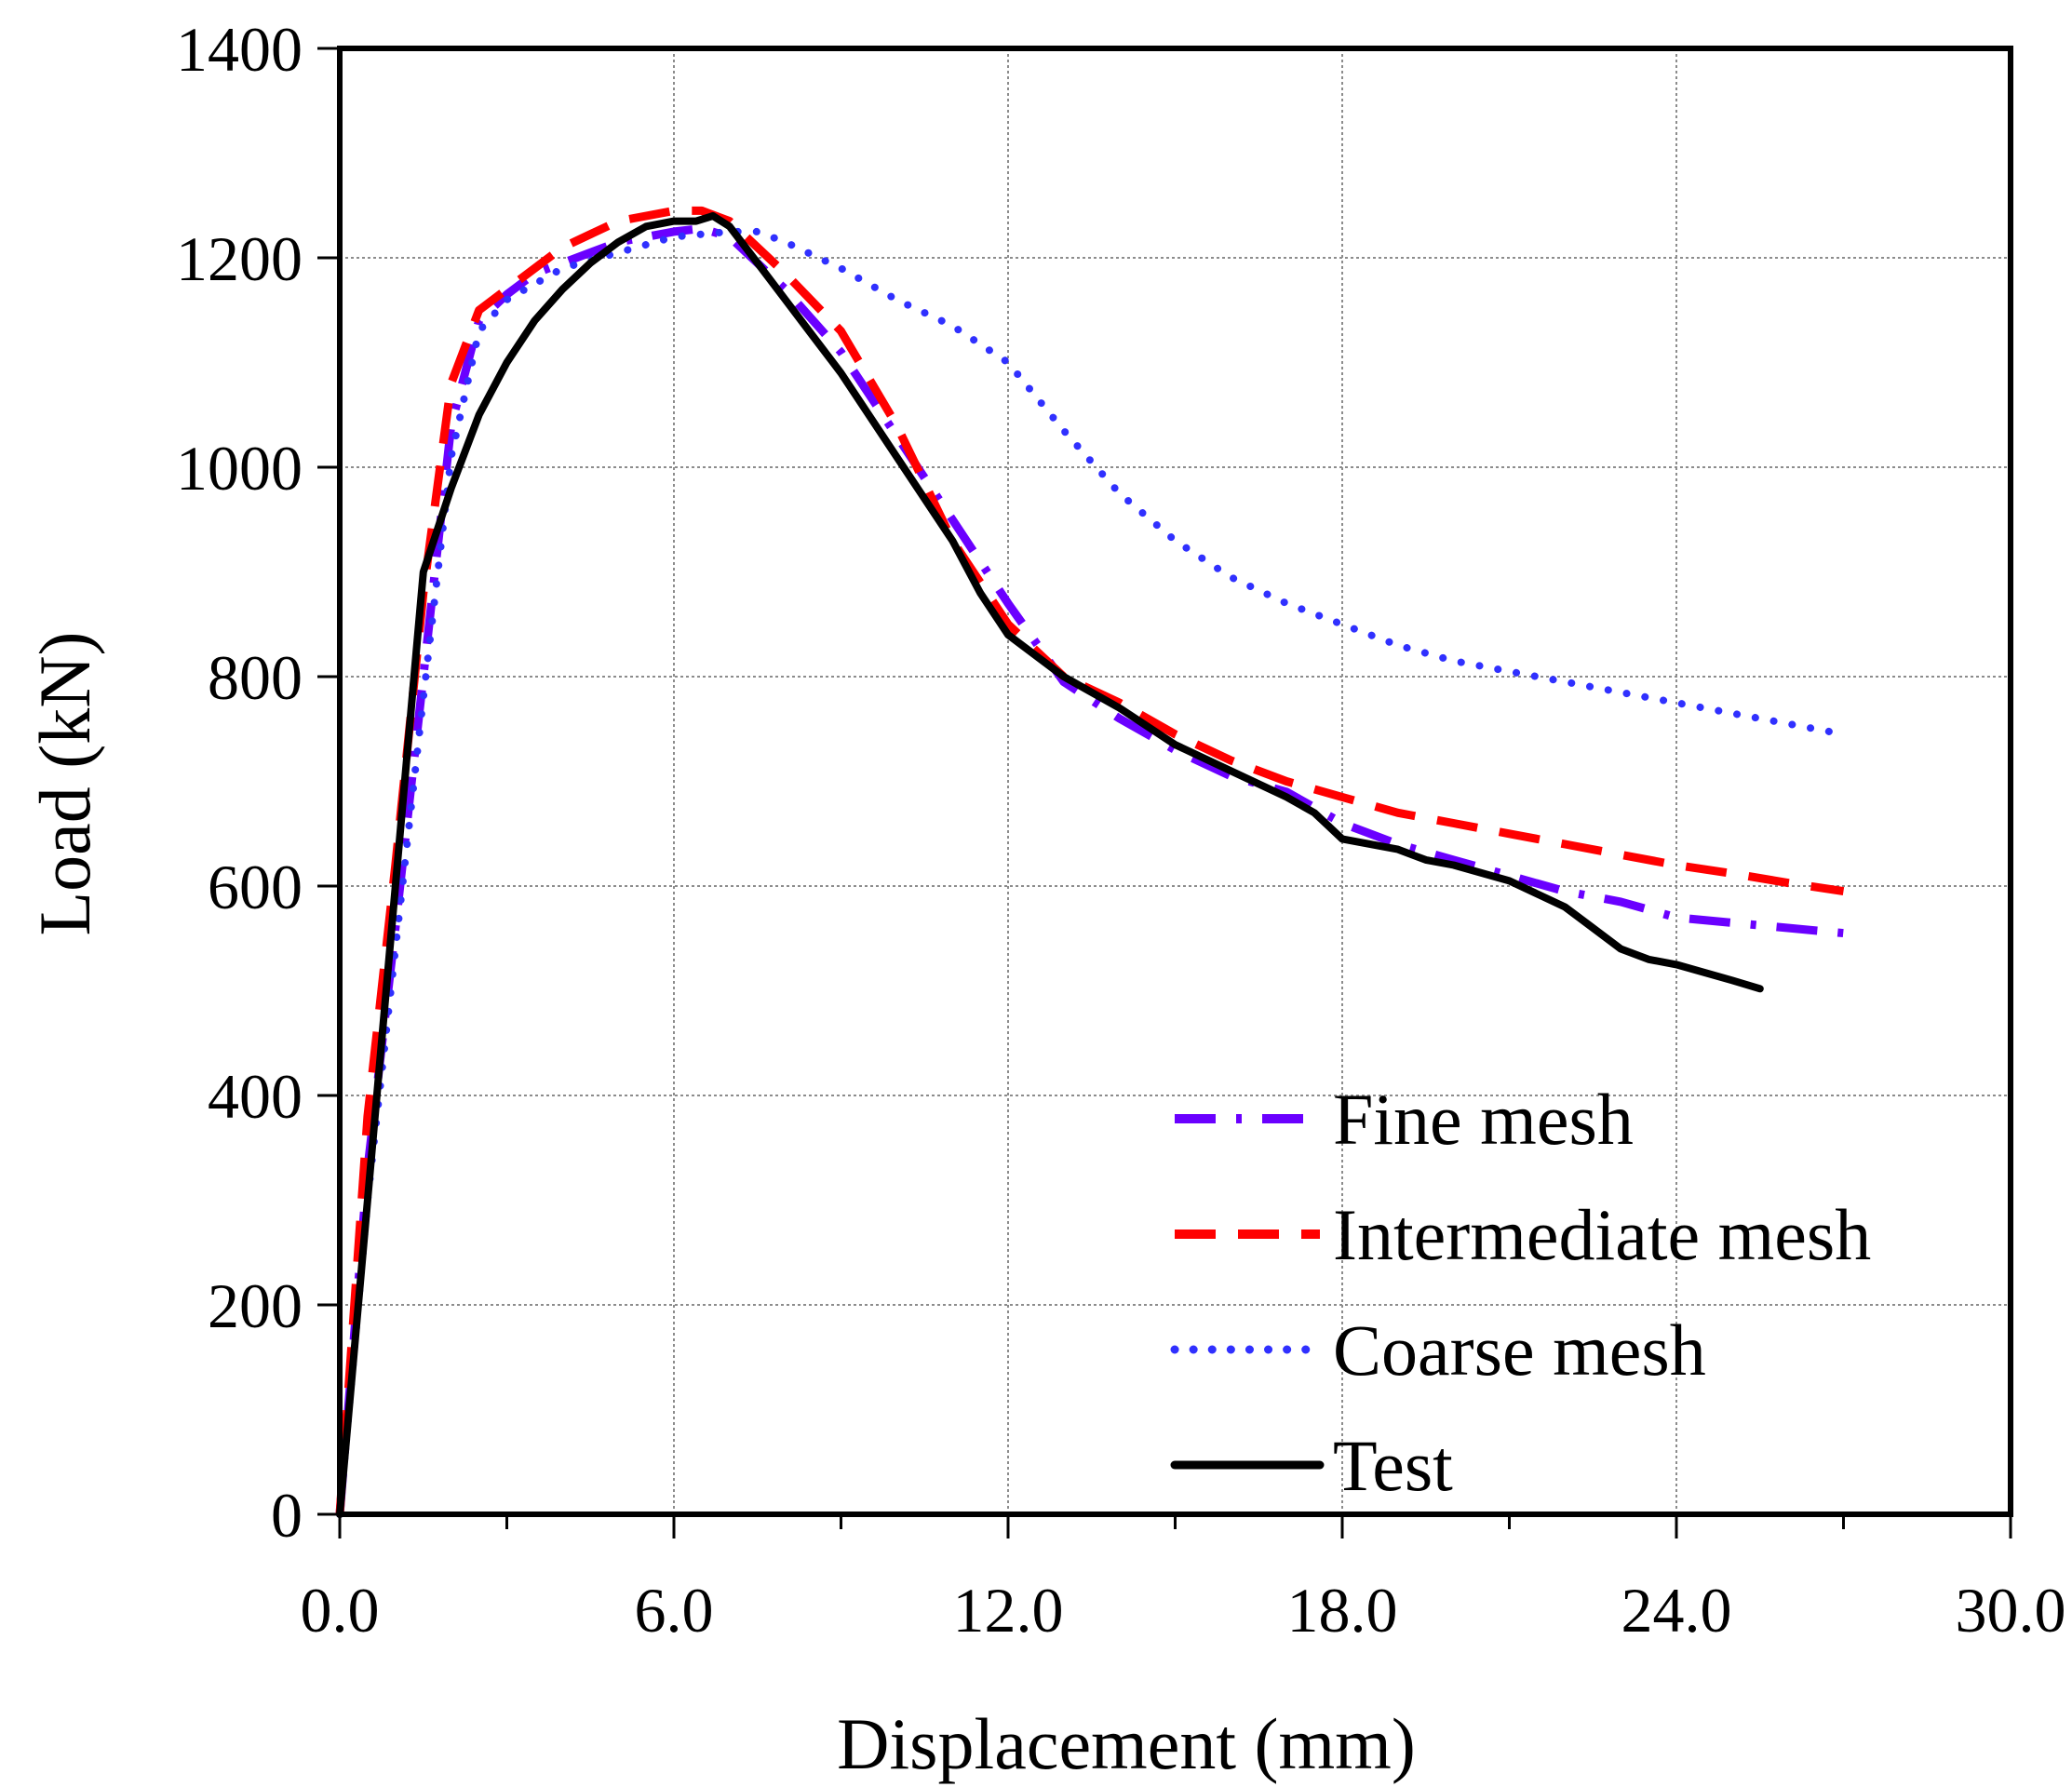 Image resolution: width=2072 pixels, height=1787 pixels. What do you see at coordinates (255, 887) in the screenshot?
I see `y-tick-label-600: 600` at bounding box center [255, 887].